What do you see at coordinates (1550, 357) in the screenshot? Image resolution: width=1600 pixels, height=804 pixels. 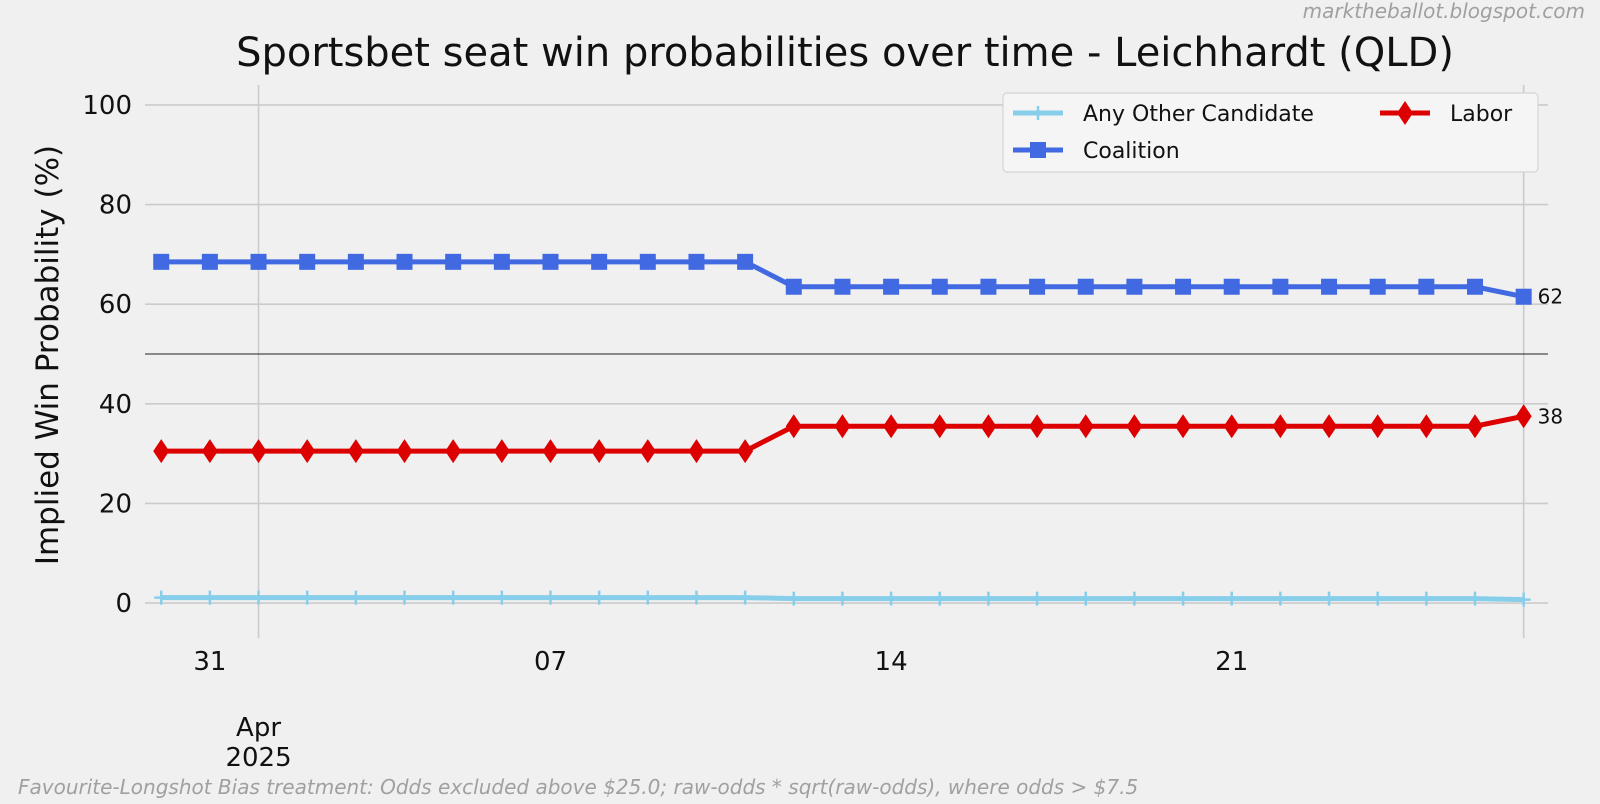 I see `end-labels: 62 38` at bounding box center [1550, 357].